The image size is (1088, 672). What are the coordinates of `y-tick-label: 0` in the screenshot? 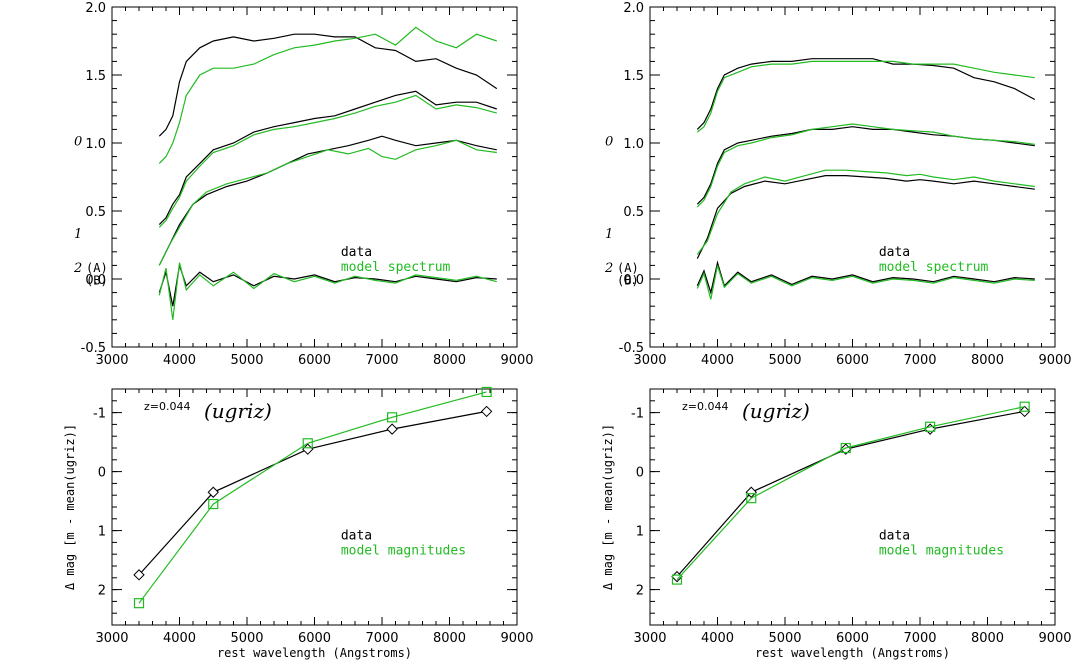 It's located at (640, 473).